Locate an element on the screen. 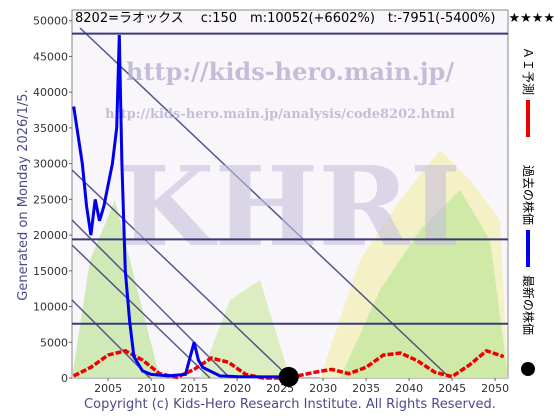 The height and width of the screenshot is (420, 560). x-tick-label: 2015 is located at coordinates (194, 388).